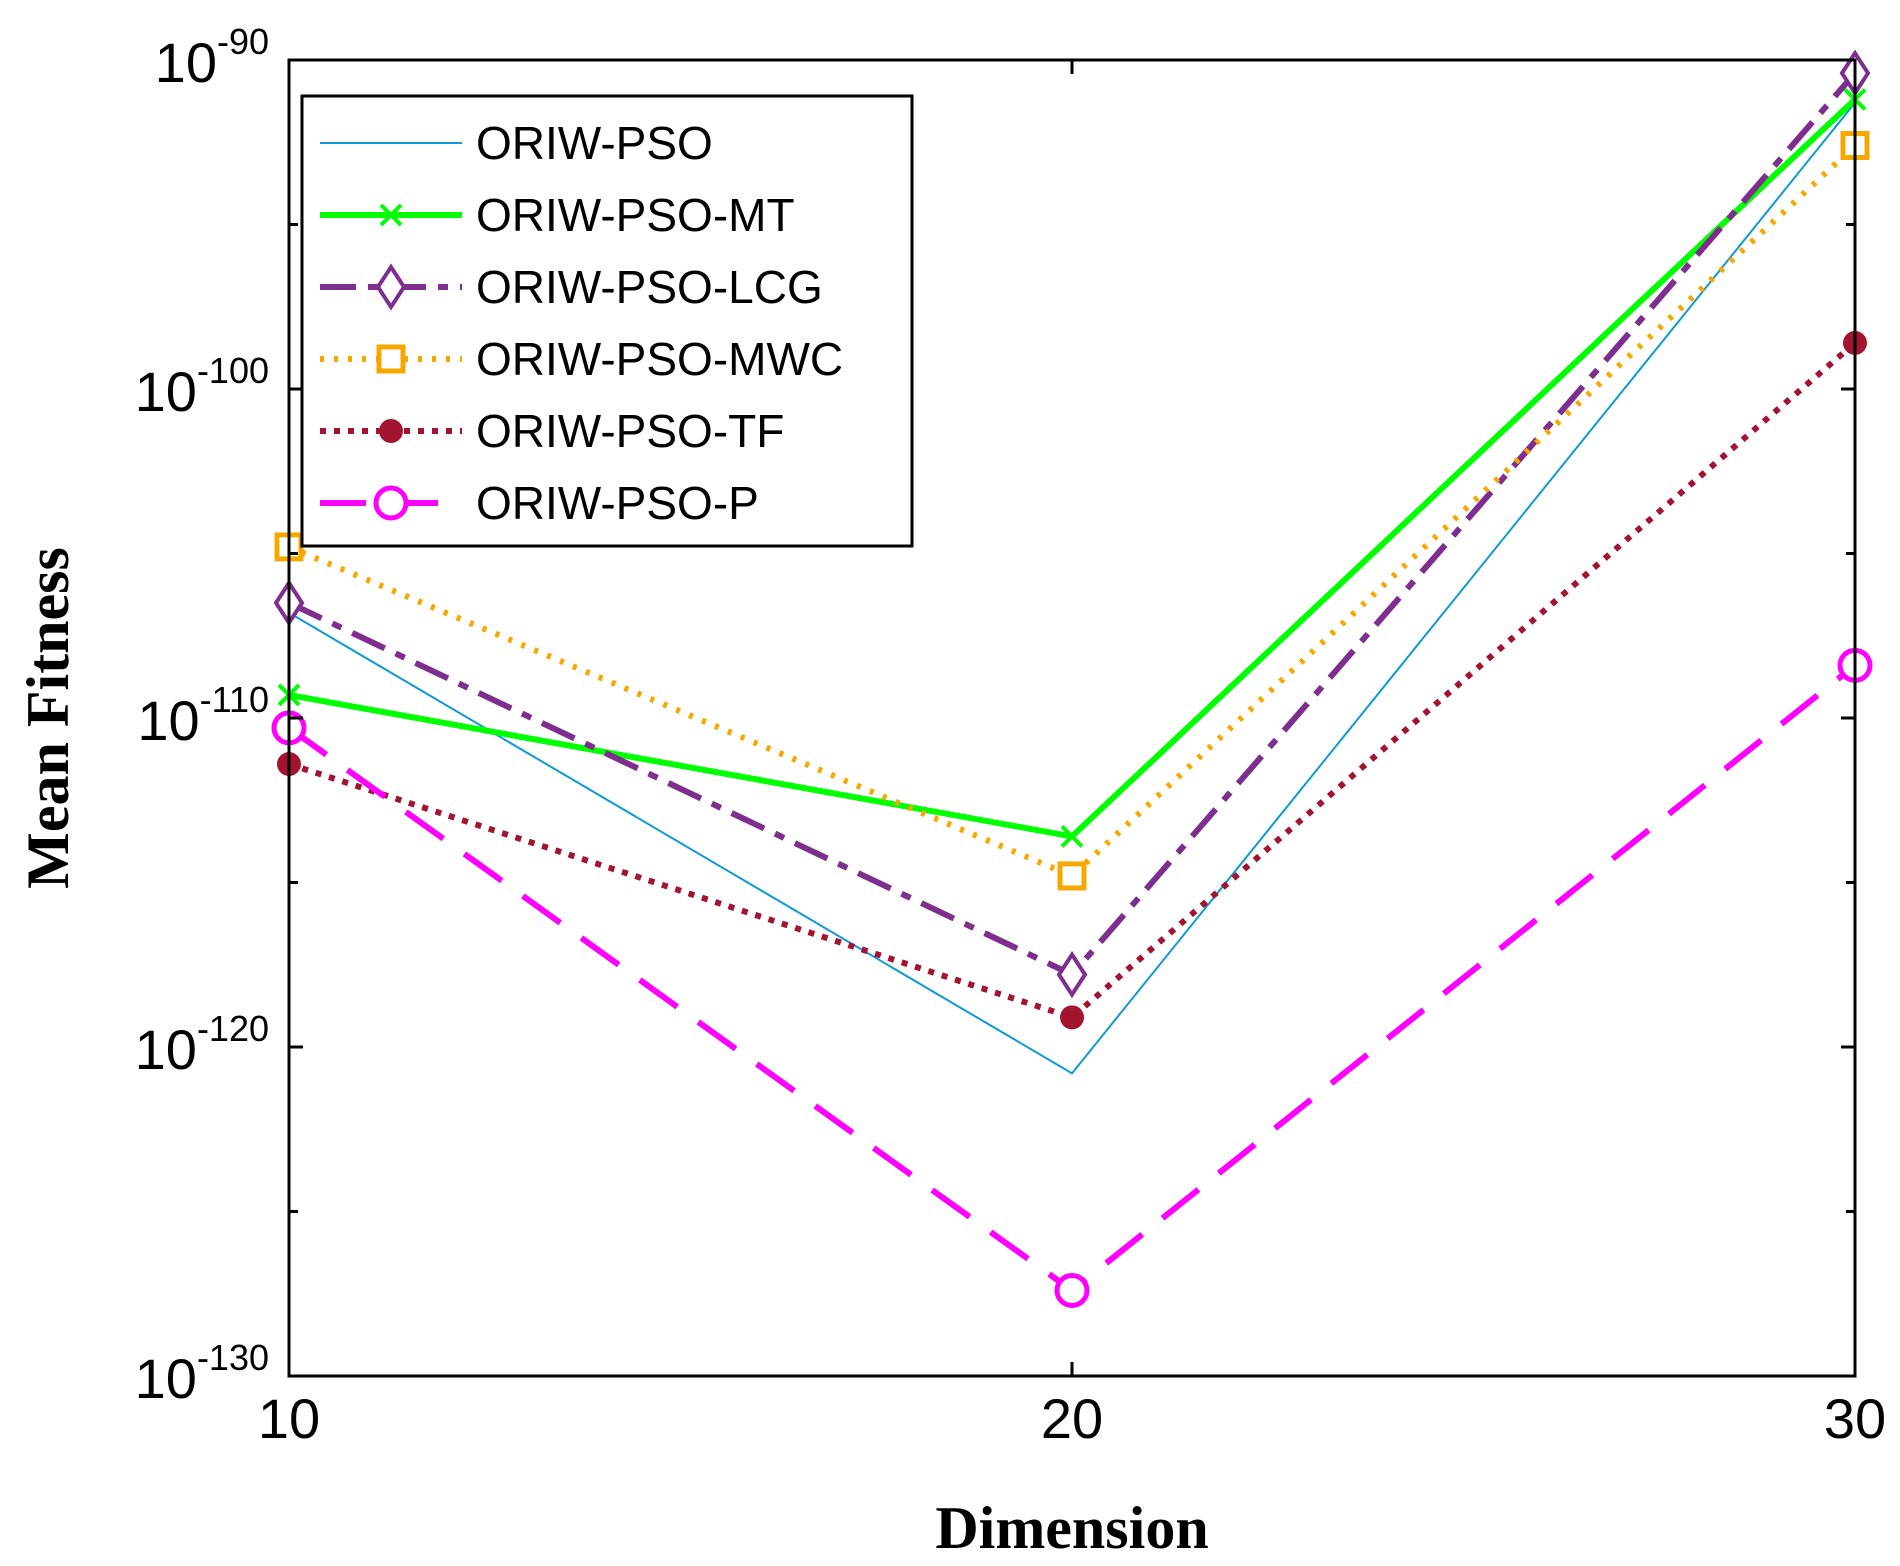  Describe the element at coordinates (202, 1373) in the screenshot. I see `y-tick-label: 10-130` at that location.